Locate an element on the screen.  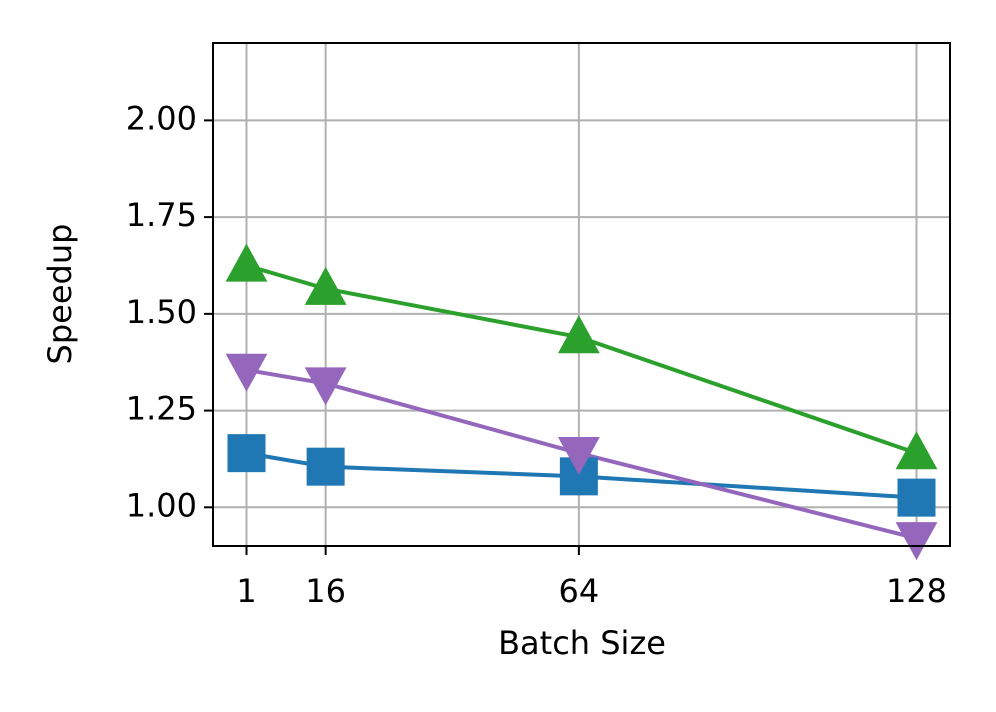
x-tick-label: 64 is located at coordinates (579, 591).